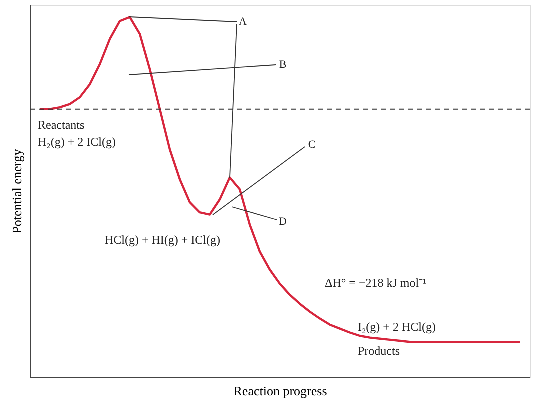 The width and height of the screenshot is (539, 401). Describe the element at coordinates (397, 327) in the screenshot. I see `annotation: I₂(g) + 2 HCl(g)` at that location.